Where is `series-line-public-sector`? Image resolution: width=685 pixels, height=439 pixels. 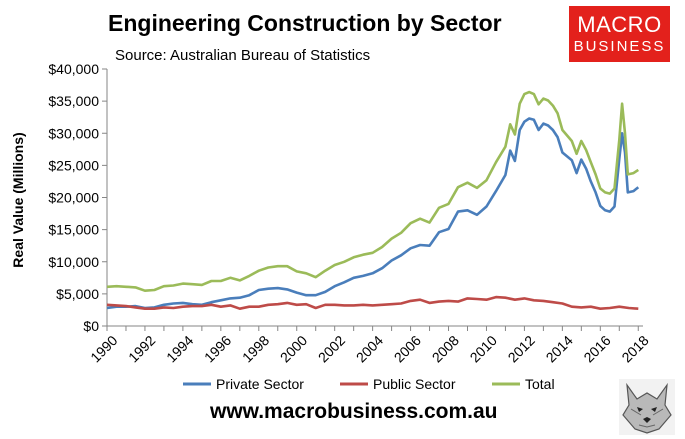 series-line-public-sector is located at coordinates (372, 302).